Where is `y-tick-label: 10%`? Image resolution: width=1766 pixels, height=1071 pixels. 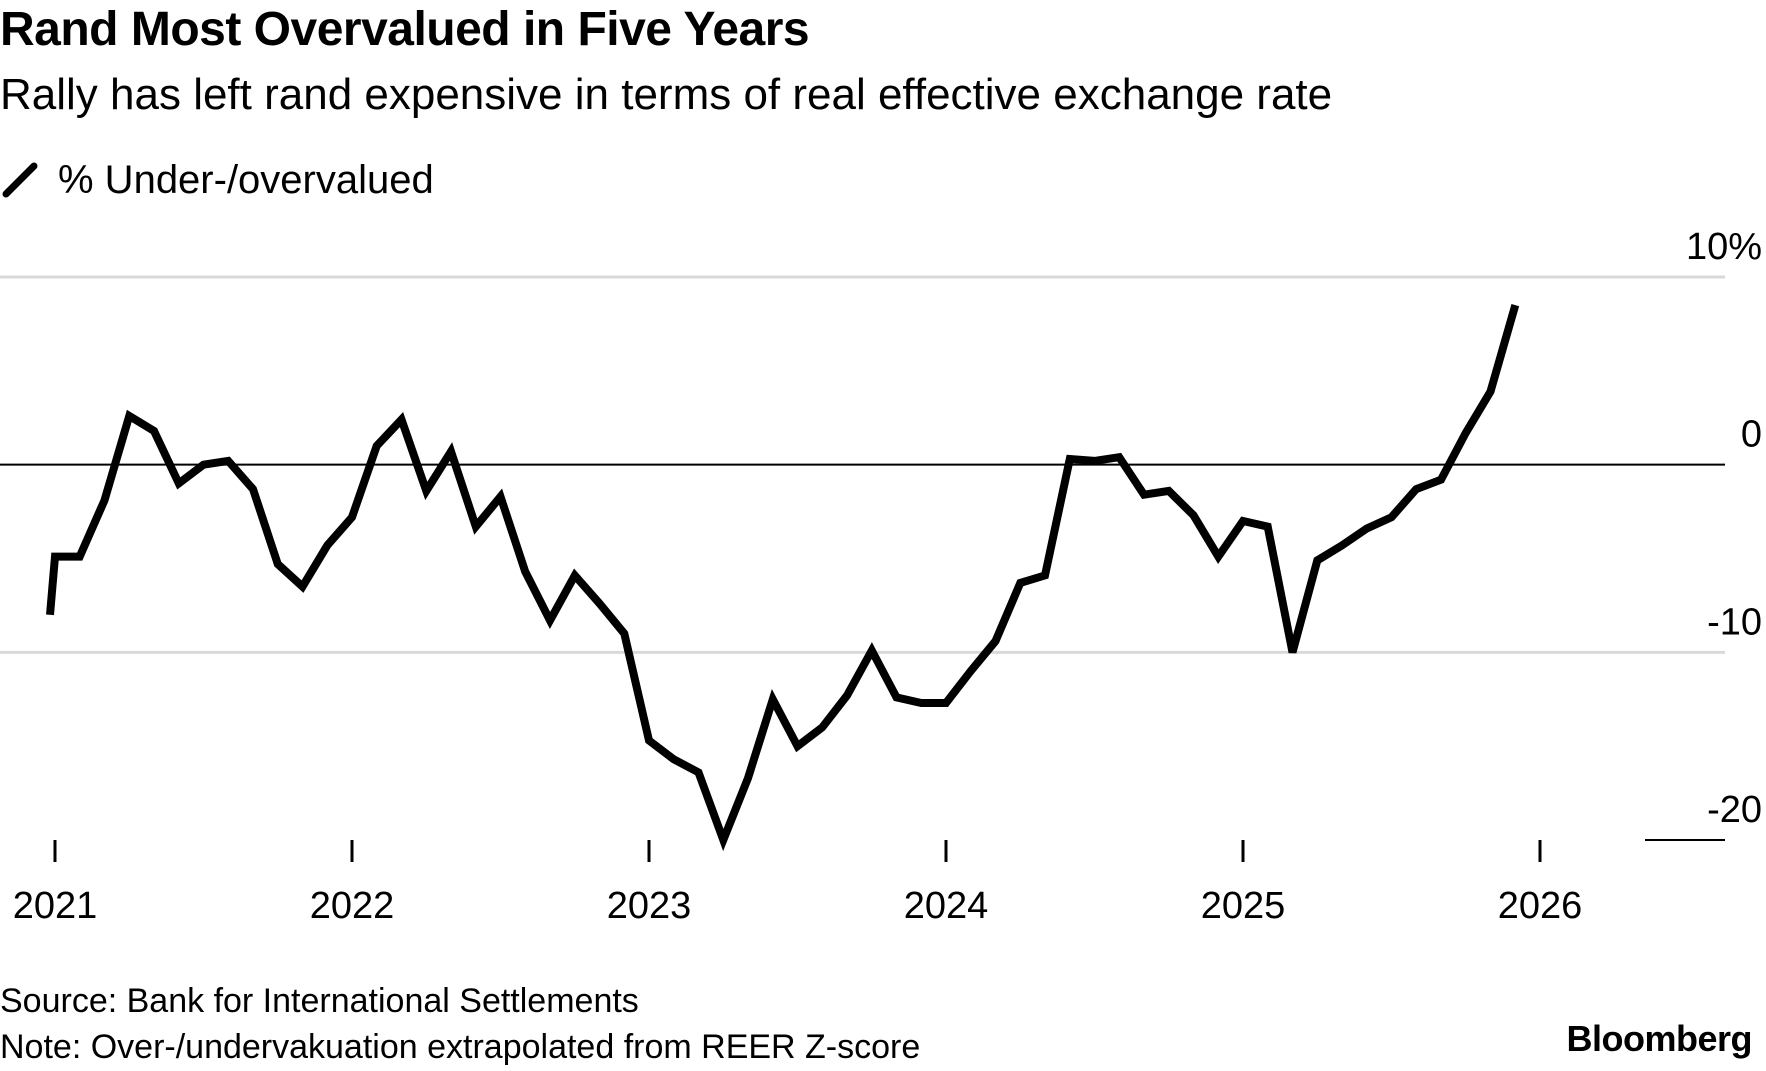 y-tick-label: 10% is located at coordinates (1724, 247).